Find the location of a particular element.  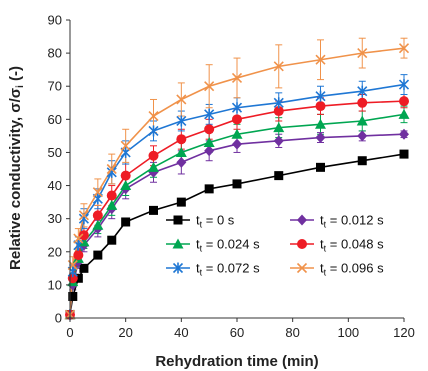

x-tick-label: 20 is located at coordinates (125, 332).